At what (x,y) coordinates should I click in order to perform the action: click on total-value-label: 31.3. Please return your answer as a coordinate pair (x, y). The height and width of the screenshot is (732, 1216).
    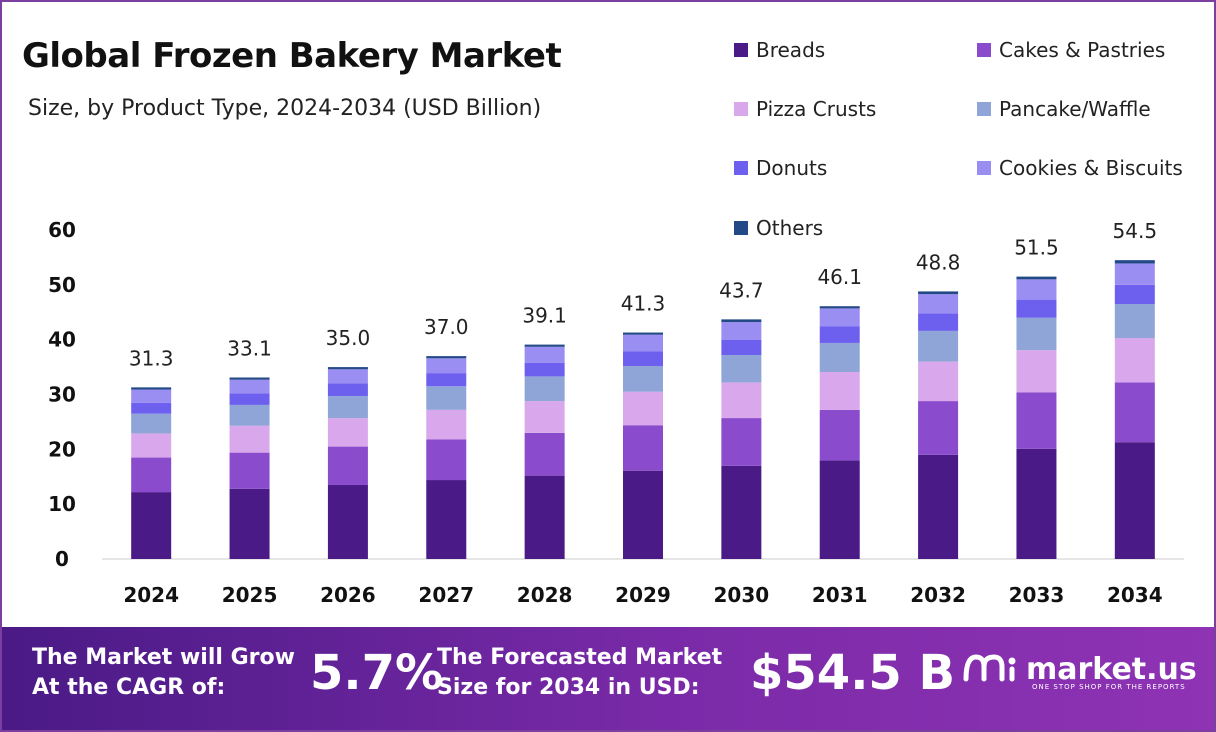
    Looking at the image, I should click on (151, 358).